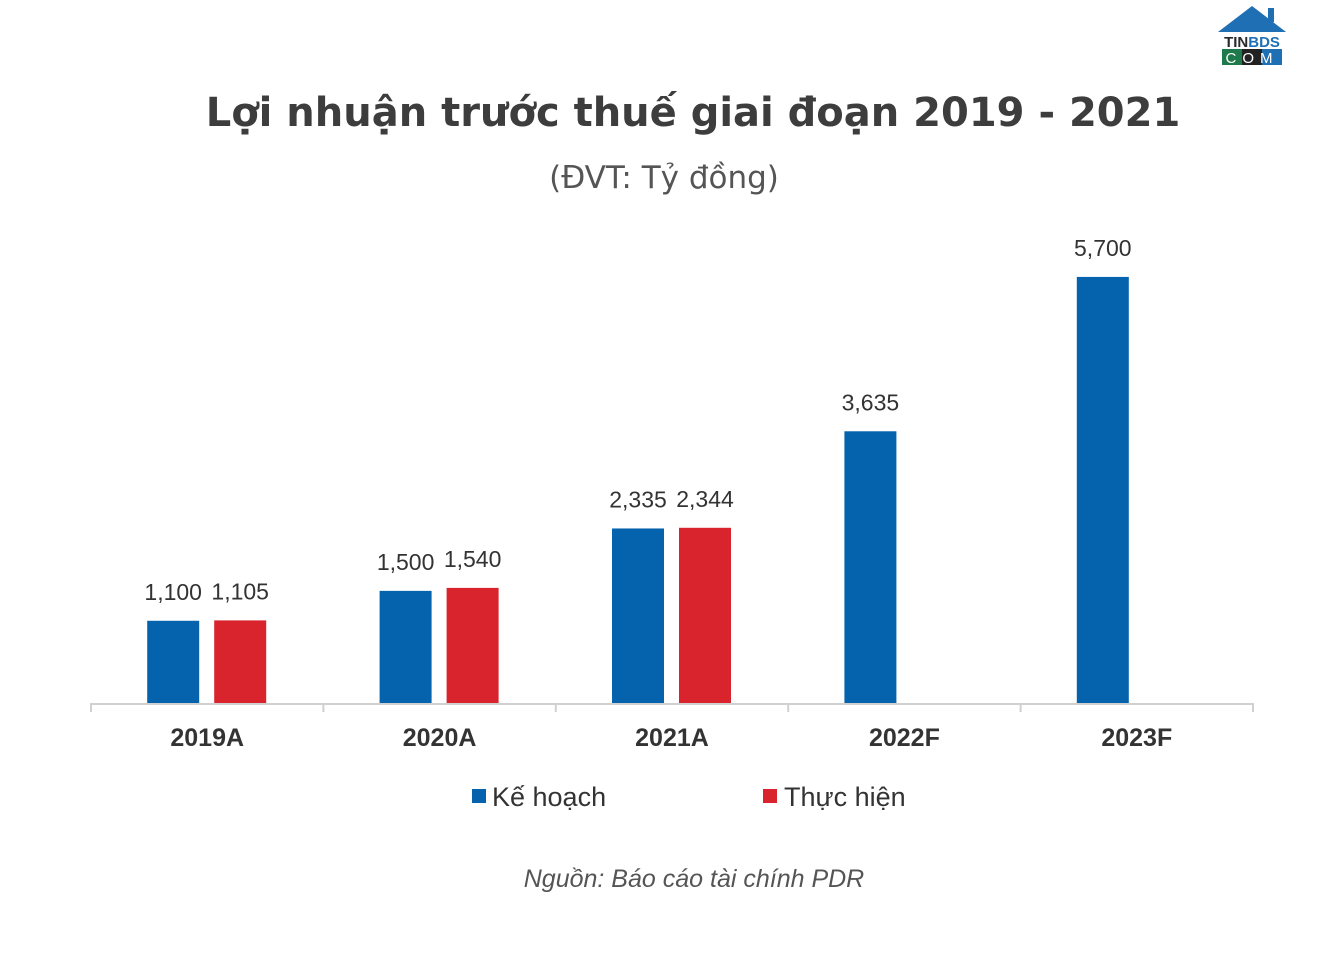 The width and height of the screenshot is (1332, 956). What do you see at coordinates (406, 562) in the screenshot?
I see `data-label: 1,500` at bounding box center [406, 562].